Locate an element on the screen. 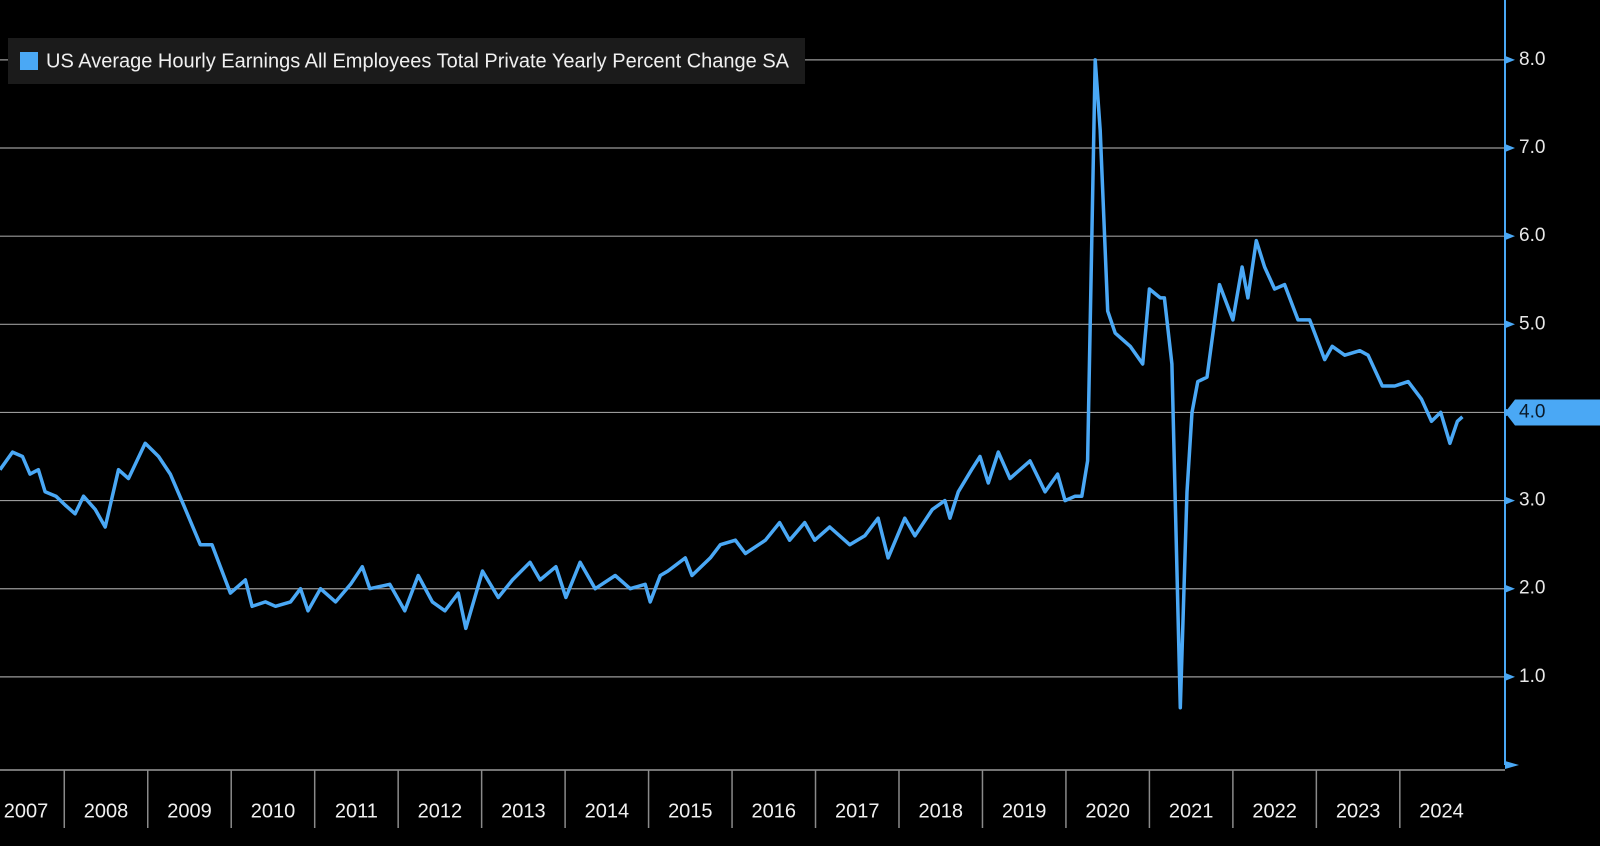 The height and width of the screenshot is (846, 1600). x-tick-label: 2010 is located at coordinates (273, 811).